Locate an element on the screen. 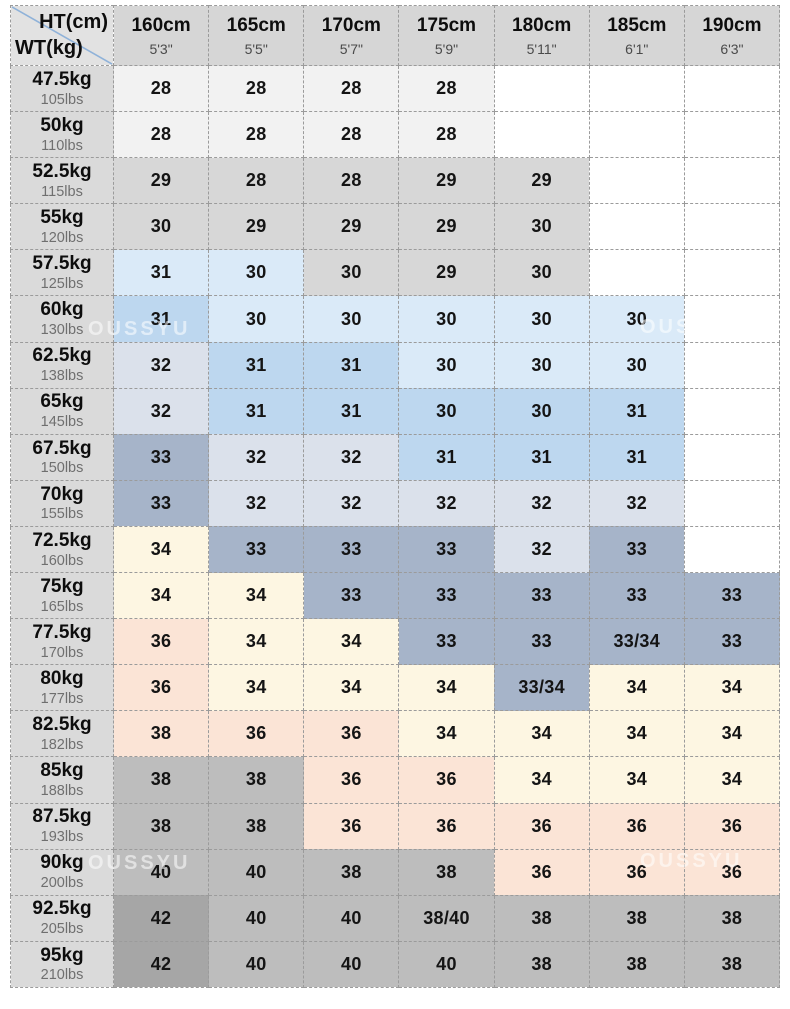 The width and height of the screenshot is (790, 1009). weight-lbs-label: 155lbs is located at coordinates (62, 514).